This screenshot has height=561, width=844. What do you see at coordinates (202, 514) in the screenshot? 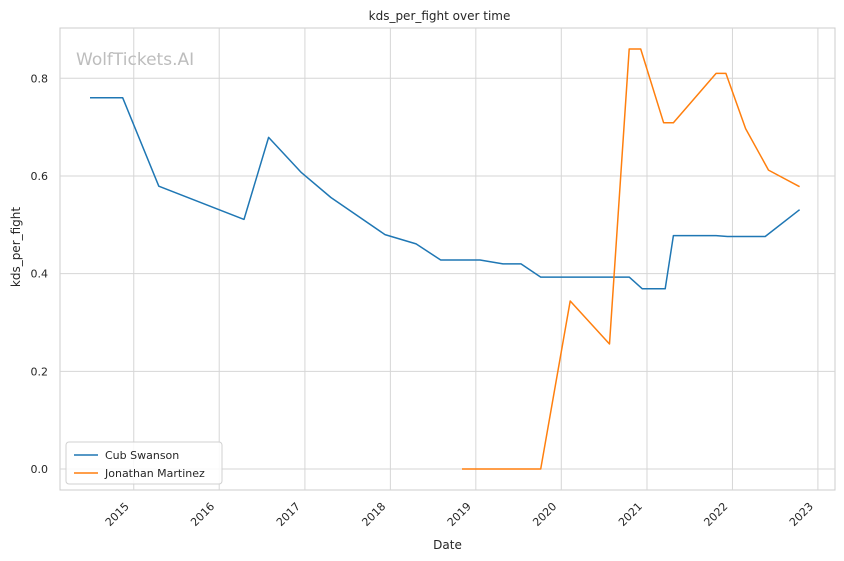
I see `x-tick-label: 2016` at bounding box center [202, 514].